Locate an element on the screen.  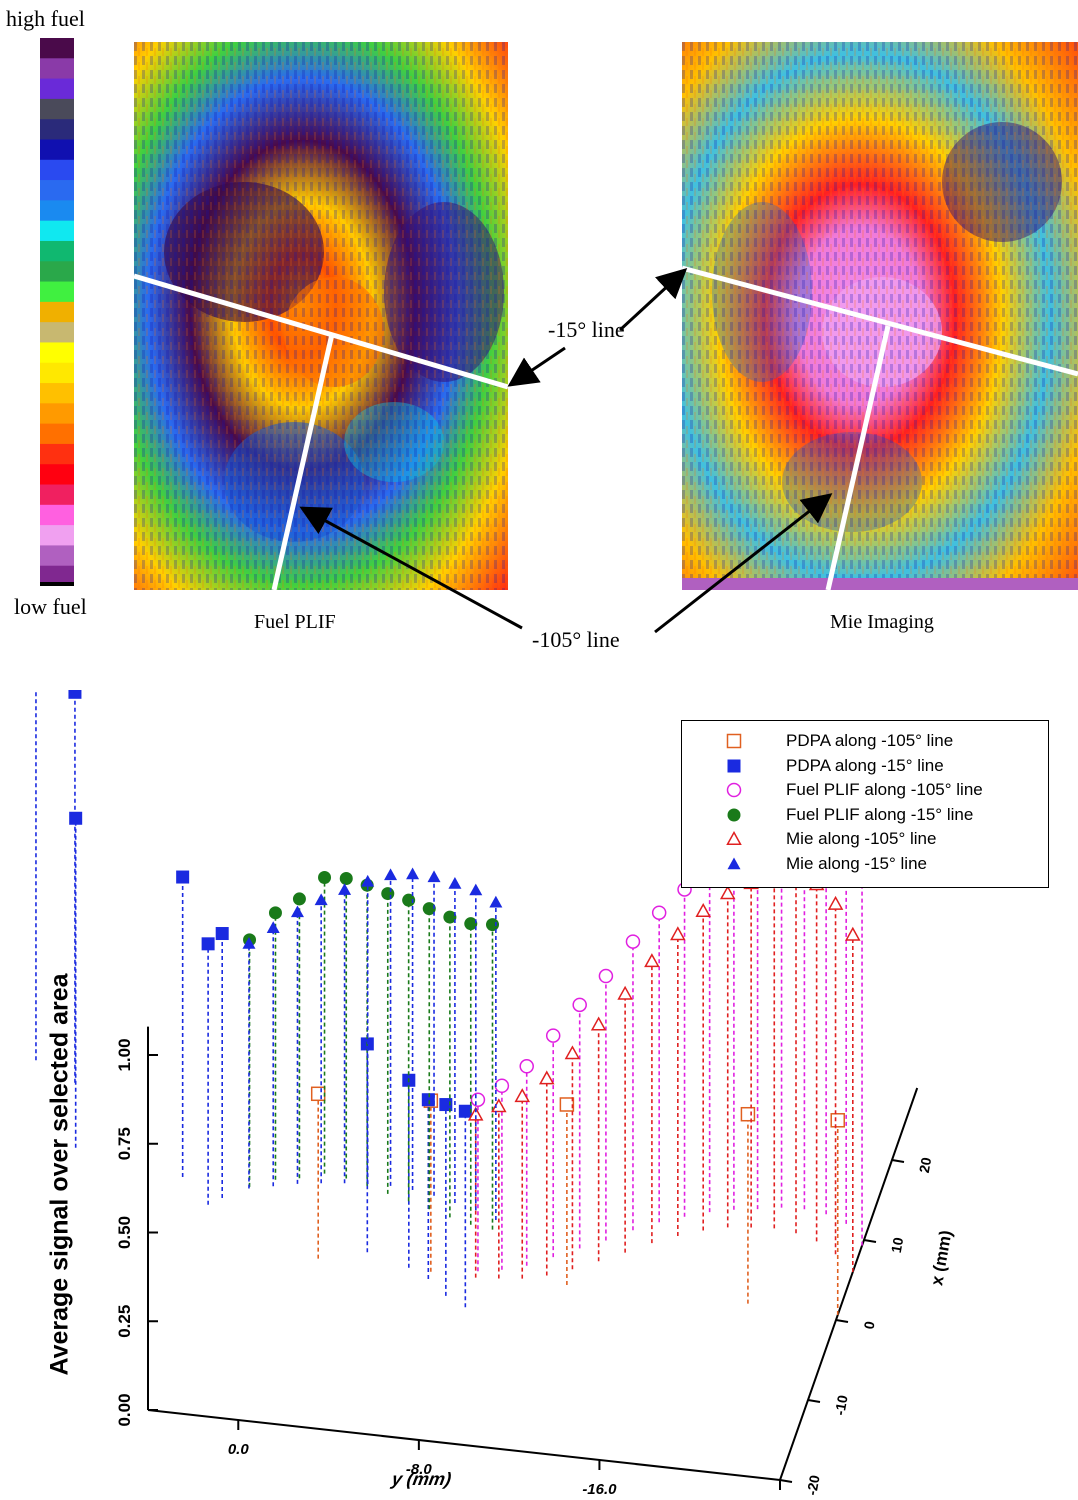
y-tick-label: -16.0 is located at coordinates (599, 1489).